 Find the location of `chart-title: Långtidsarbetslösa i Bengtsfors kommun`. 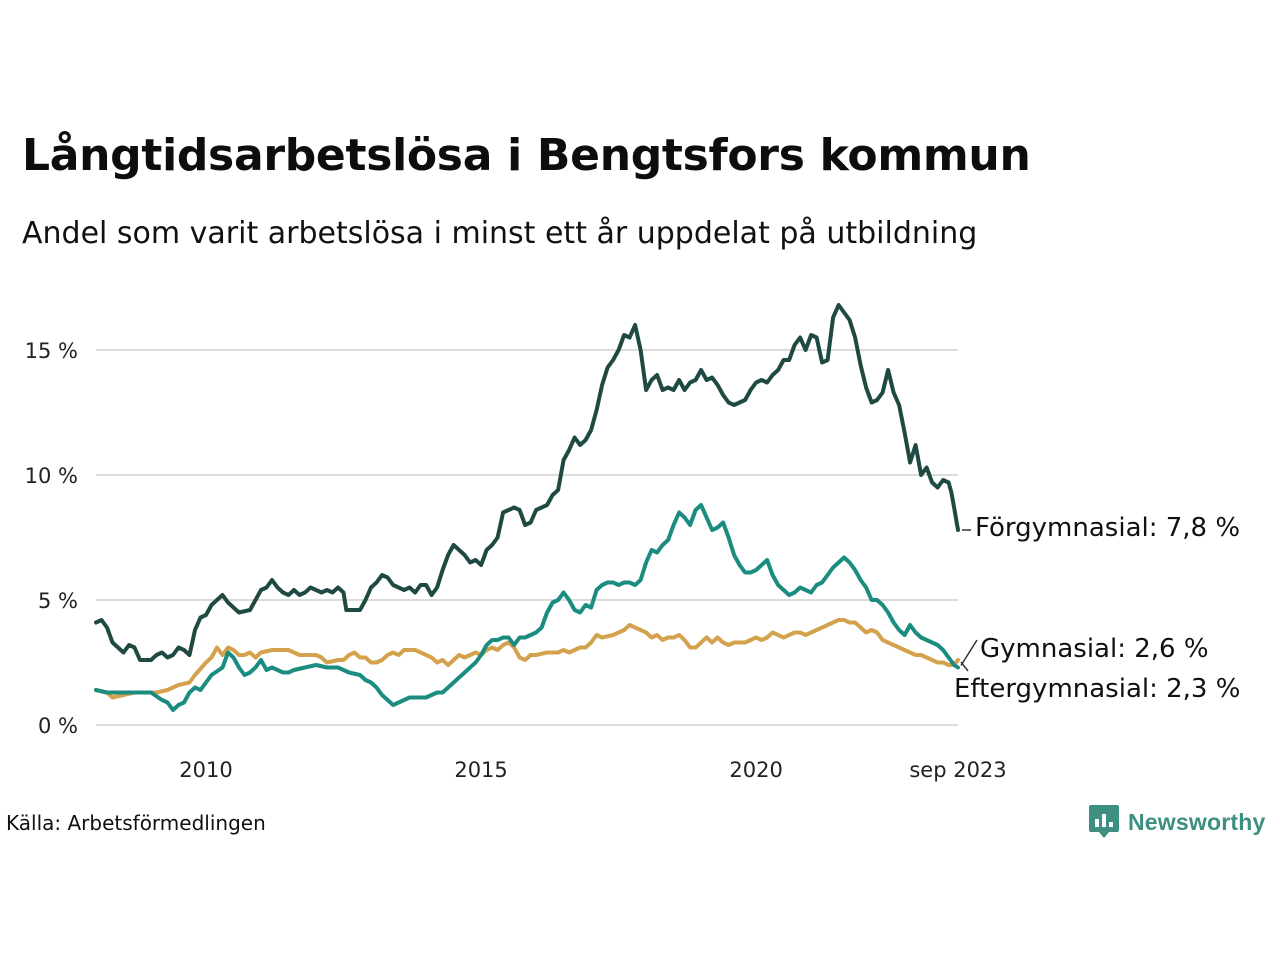

chart-title: Långtidsarbetslösa i Bengtsfors kommun is located at coordinates (526, 155).